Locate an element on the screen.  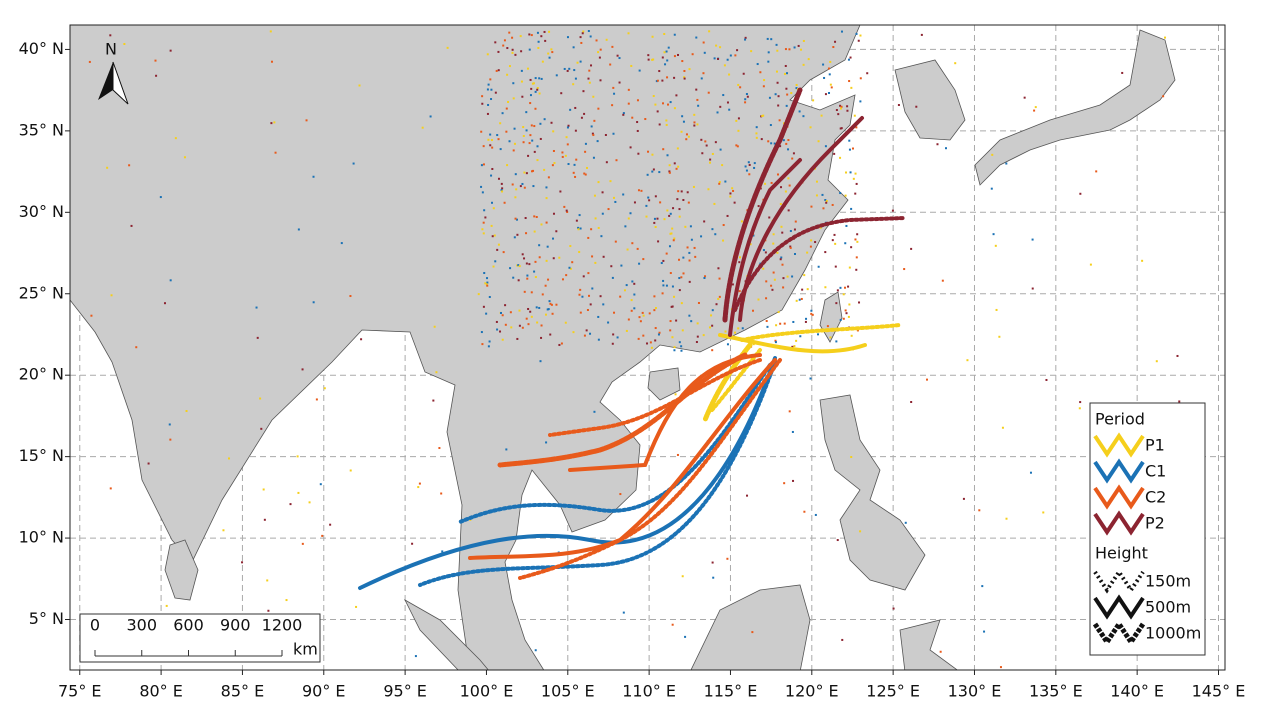
x-tick-label: 120° E is located at coordinates (812, 691).